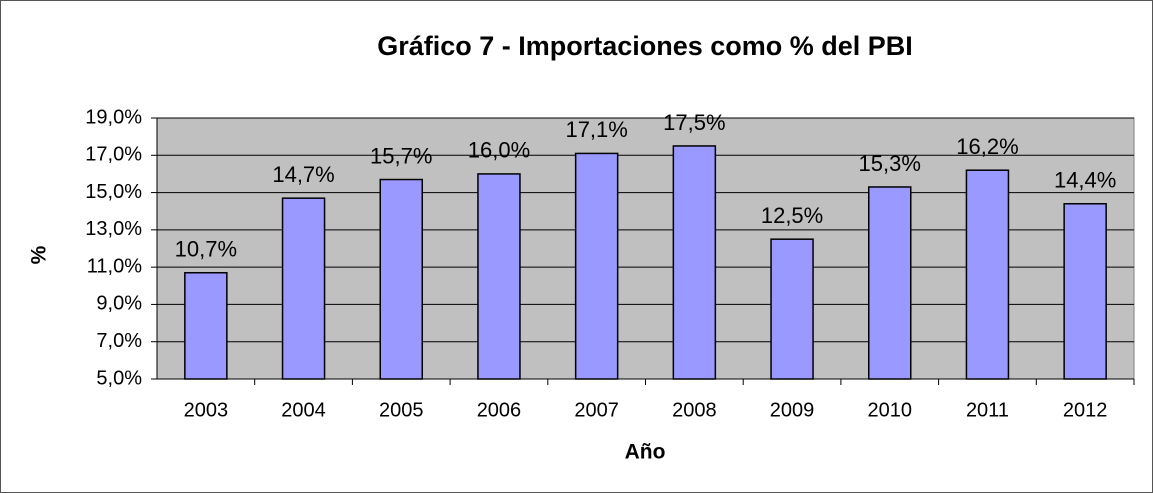 This screenshot has width=1153, height=493. I want to click on value-label: 12,5%, so click(792, 215).